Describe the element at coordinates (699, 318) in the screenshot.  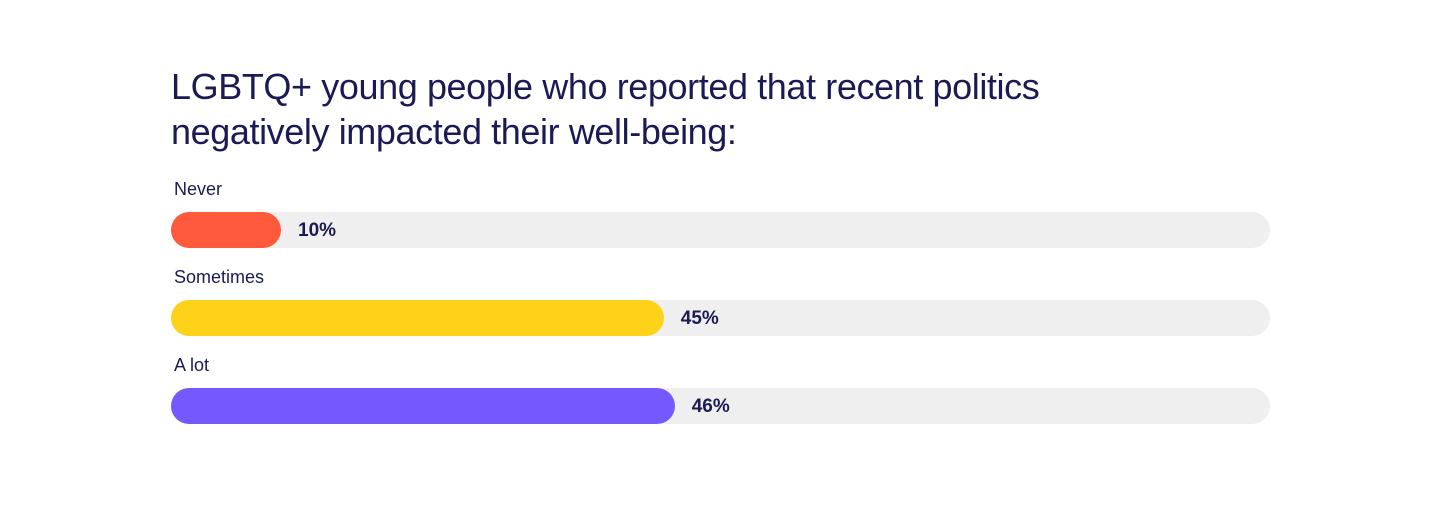
I see `bar-value-label: 45%` at that location.